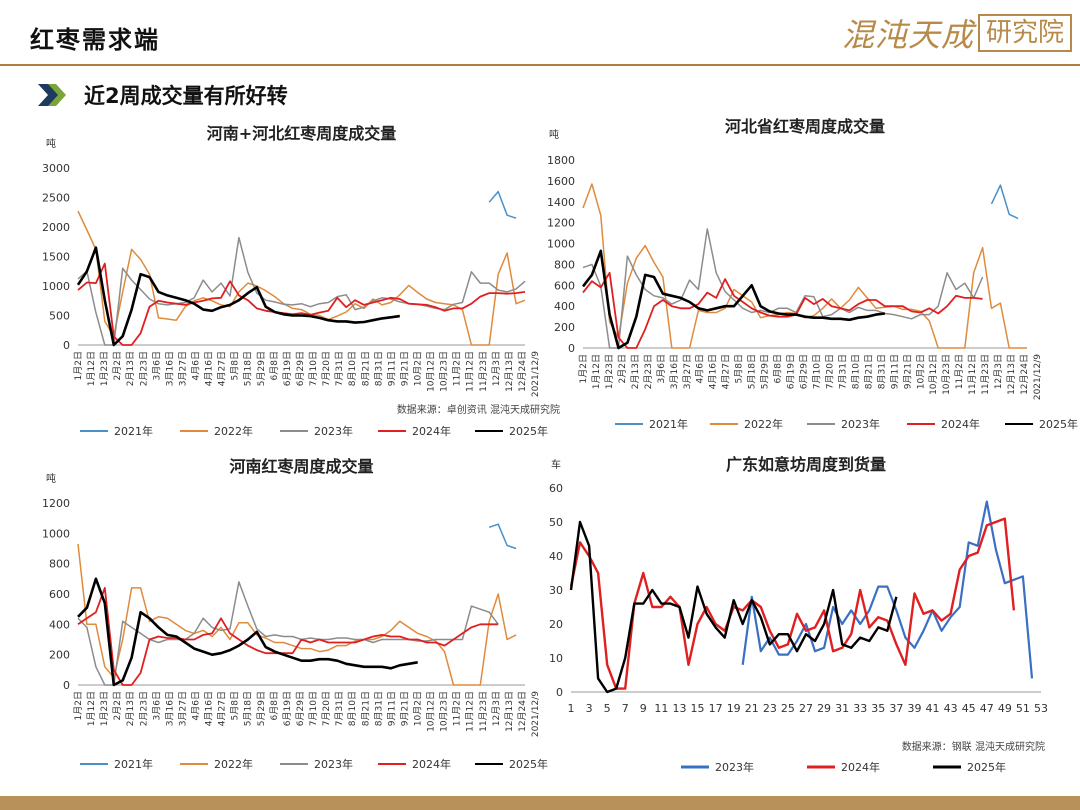  I want to click on x-tick-label: 8月10日, so click(352, 368).